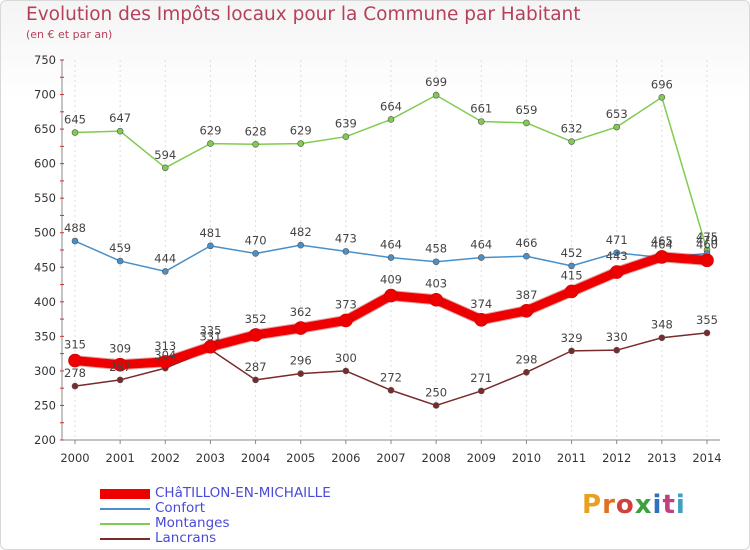  What do you see at coordinates (390, 458) in the screenshot?
I see `x-tick-label: 2007` at bounding box center [390, 458].